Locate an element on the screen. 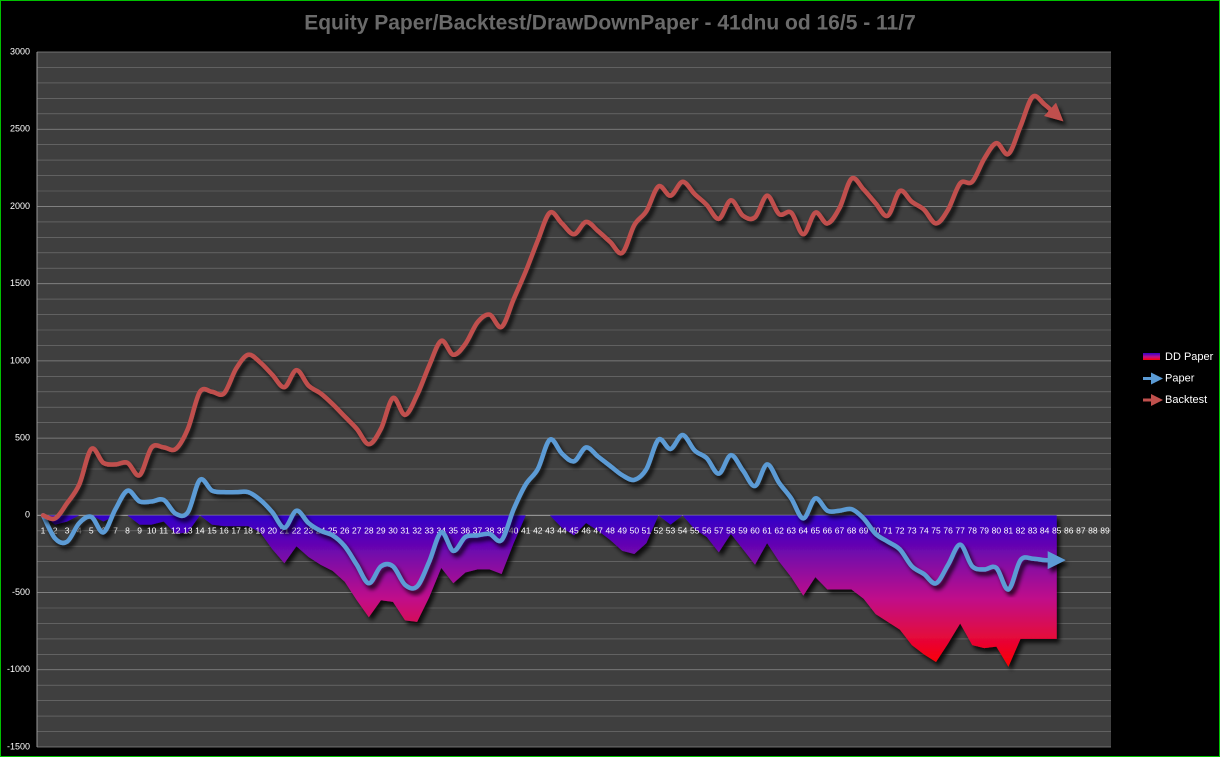 This screenshot has width=1220, height=757. x-tick-label: 49 is located at coordinates (623, 531).